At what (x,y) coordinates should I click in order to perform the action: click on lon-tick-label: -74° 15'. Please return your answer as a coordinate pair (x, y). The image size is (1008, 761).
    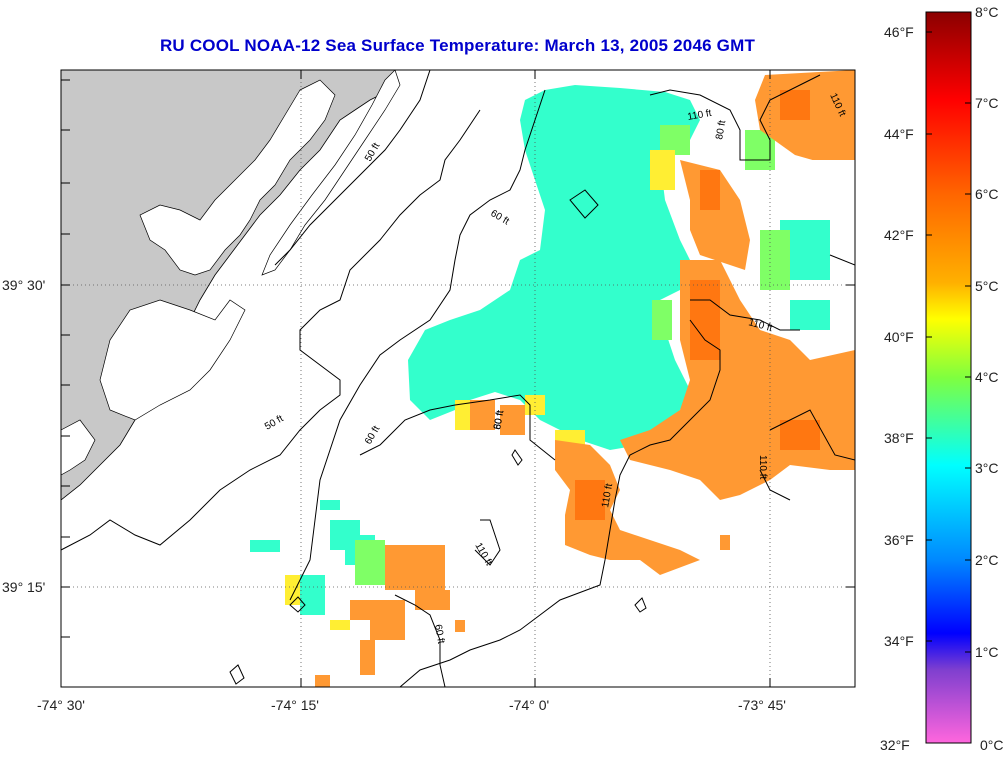
    Looking at the image, I should click on (295, 705).